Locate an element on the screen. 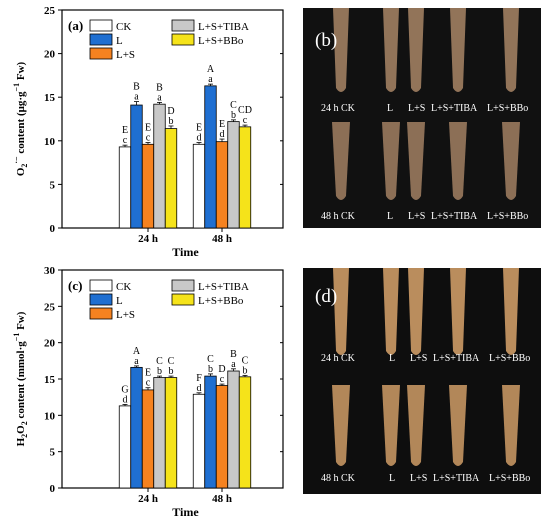  significance-upper: CD is located at coordinates (245, 110).